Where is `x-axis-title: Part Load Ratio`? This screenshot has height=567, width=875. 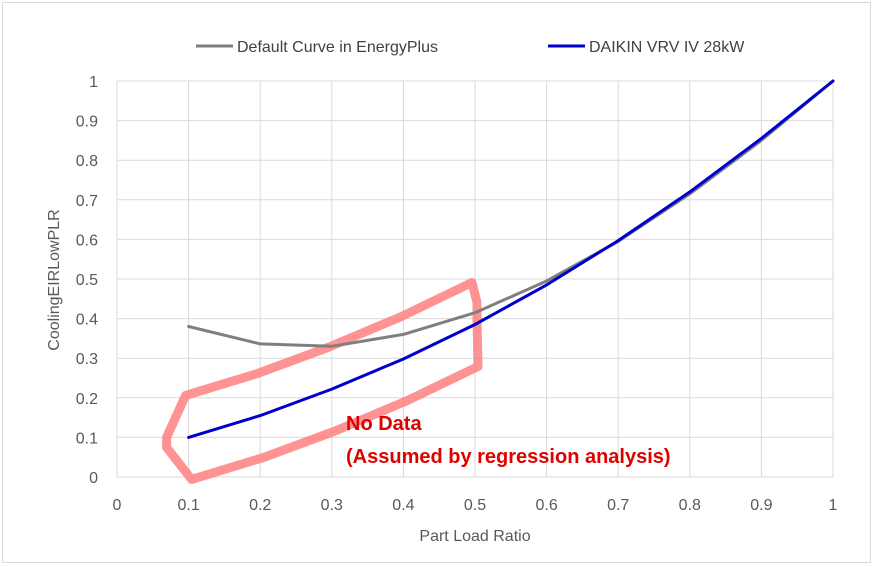 x-axis-title: Part Load Ratio is located at coordinates (474, 536).